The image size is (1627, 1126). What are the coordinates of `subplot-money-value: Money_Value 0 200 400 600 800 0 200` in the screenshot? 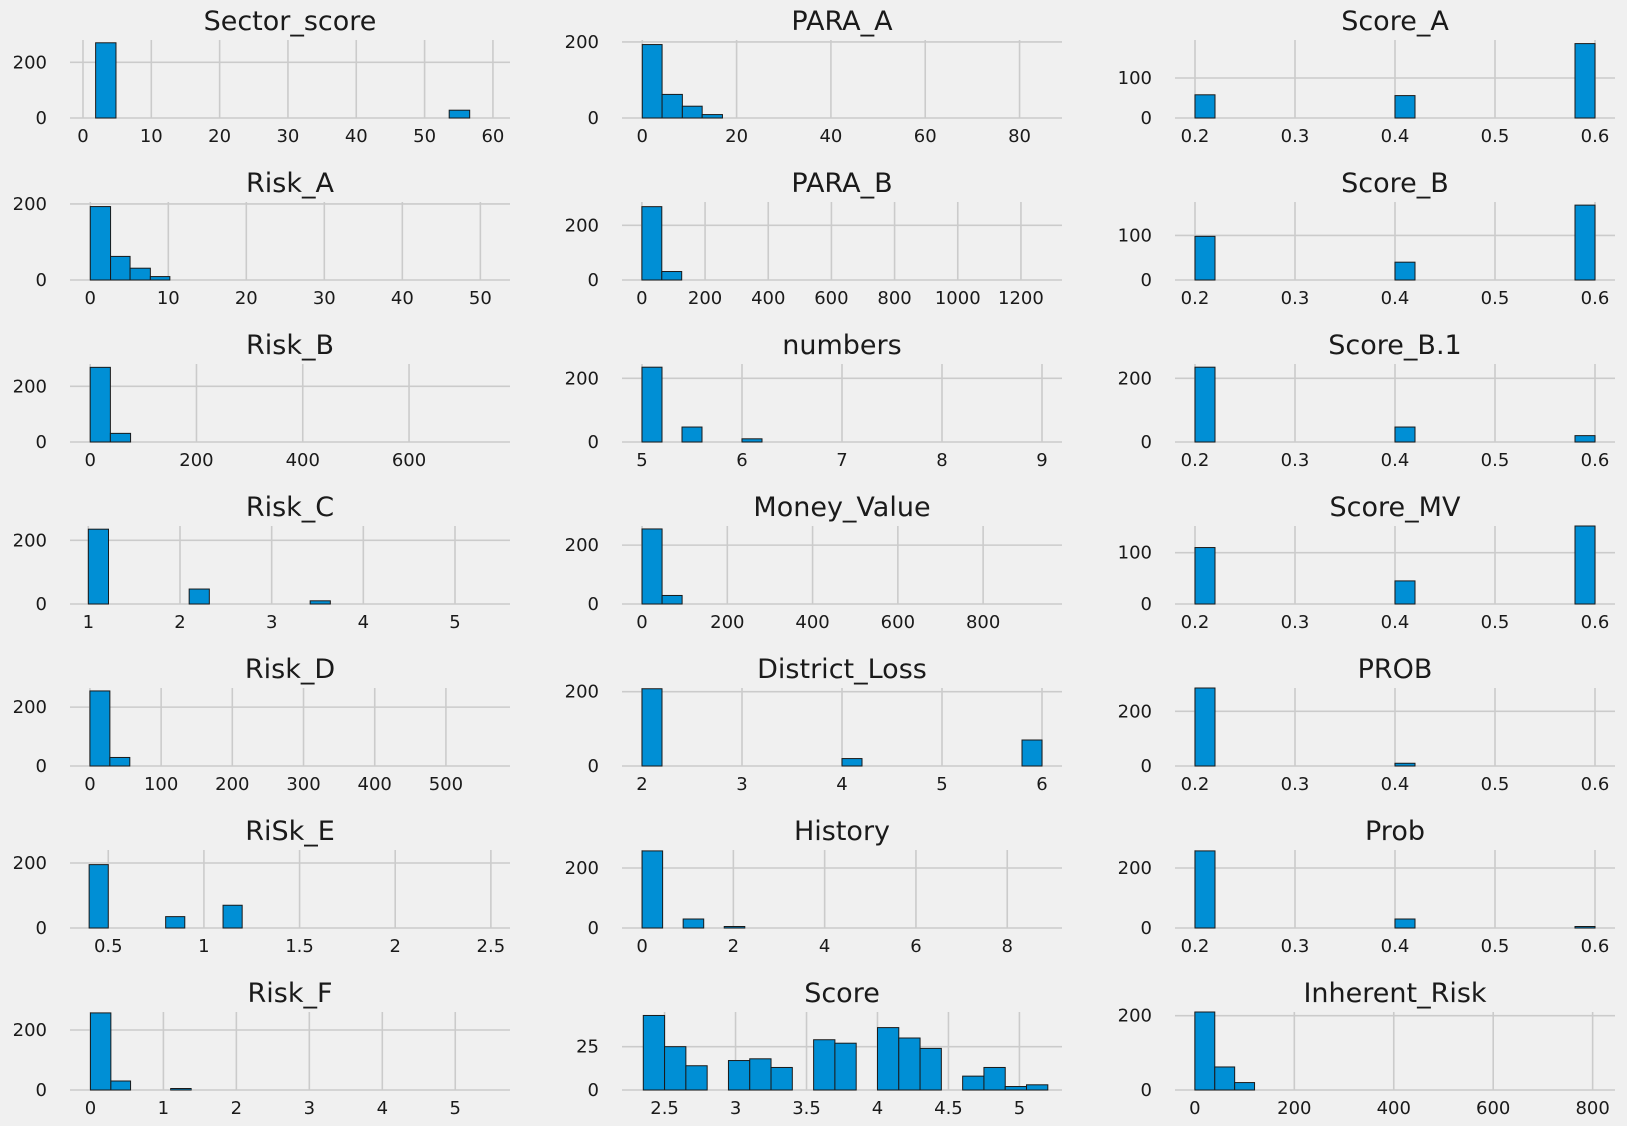 It's located at (813, 562).